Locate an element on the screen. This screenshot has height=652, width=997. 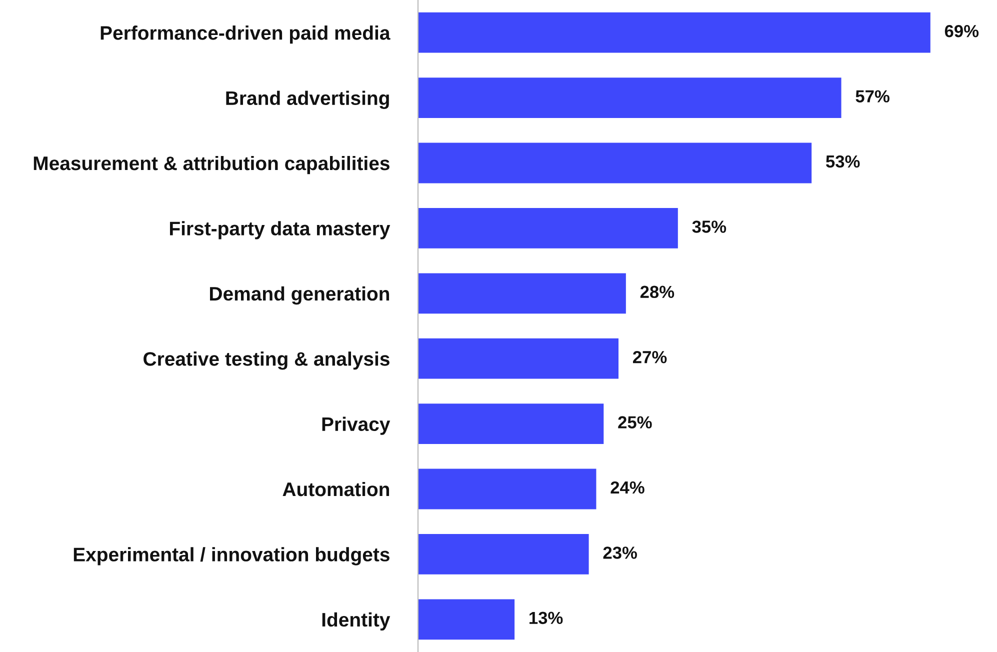
y-tick-label: Brand advertising is located at coordinates (307, 99).